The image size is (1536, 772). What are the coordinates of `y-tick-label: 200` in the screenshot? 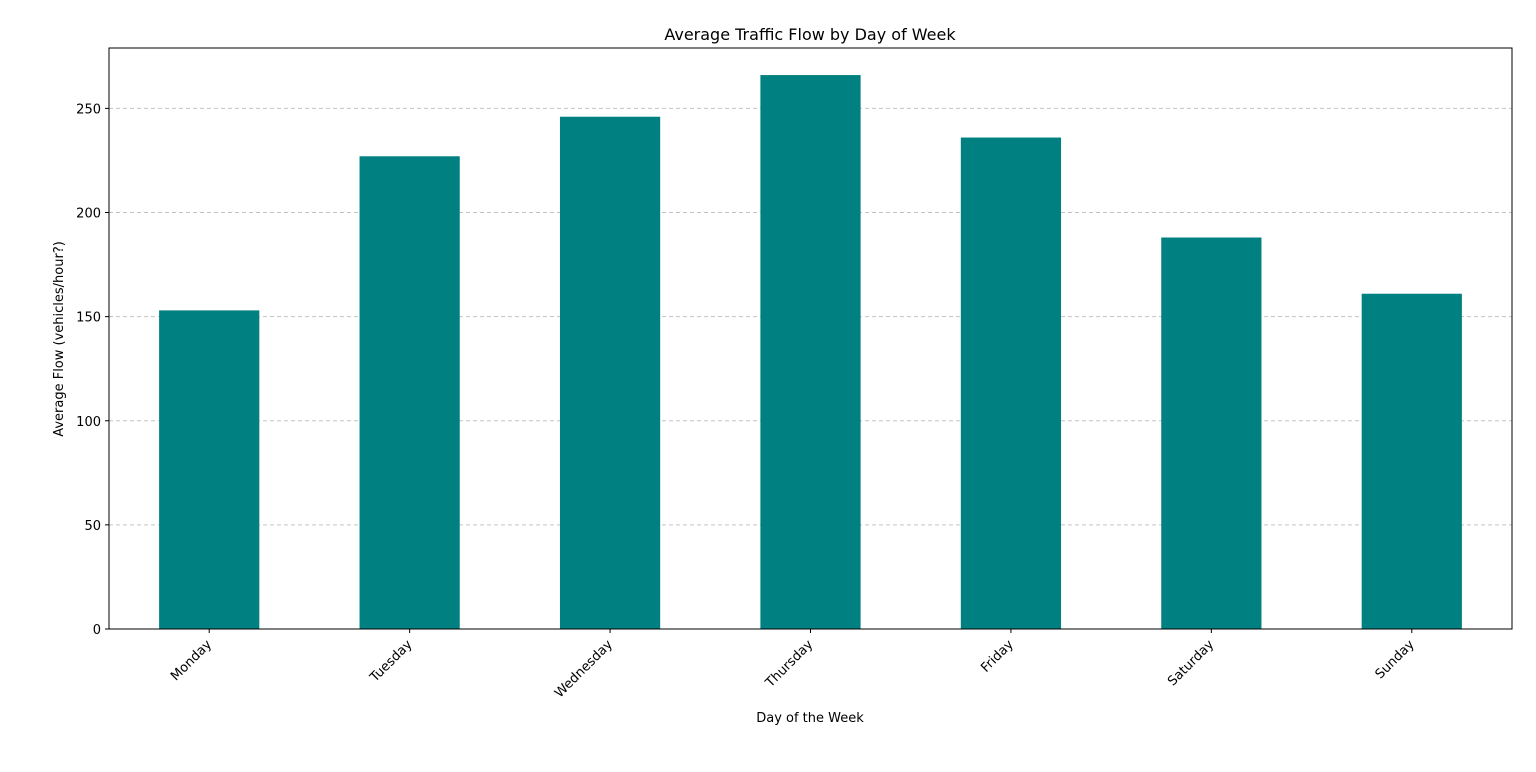 It's located at (88, 214).